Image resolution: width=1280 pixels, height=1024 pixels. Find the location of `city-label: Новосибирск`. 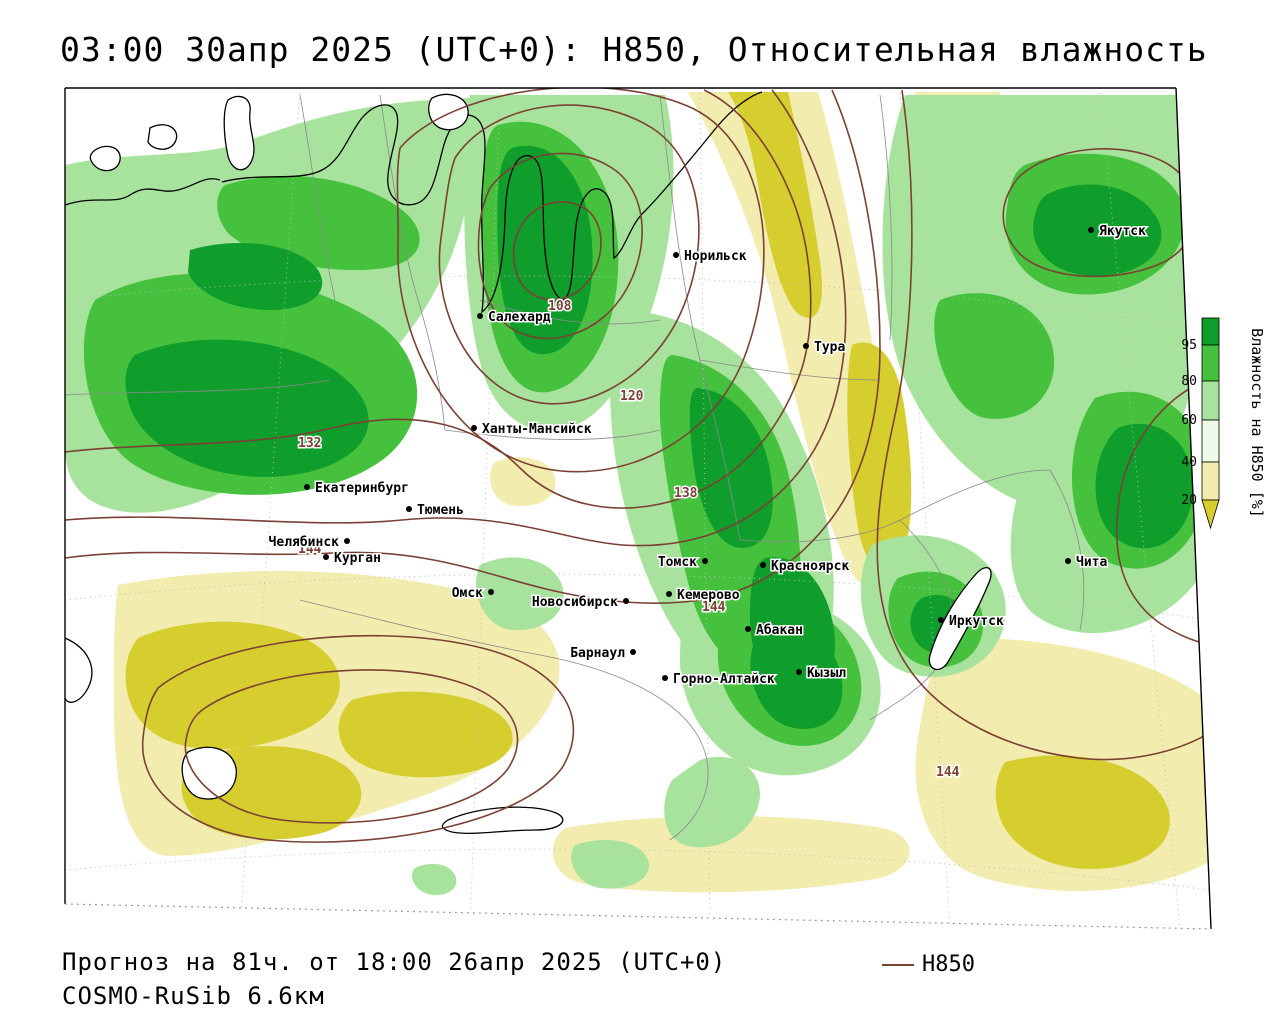

city-label: Новосибирск is located at coordinates (575, 602).